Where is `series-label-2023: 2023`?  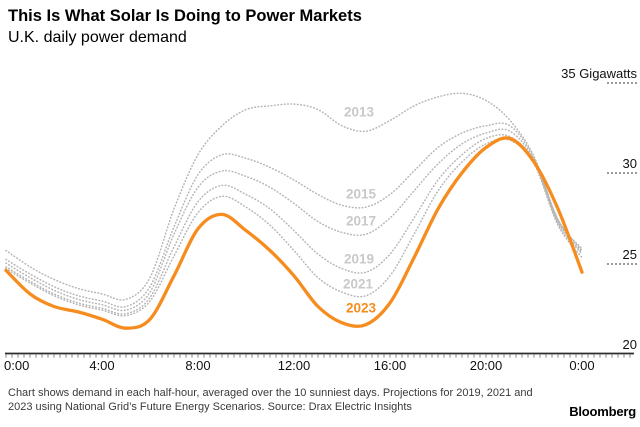
series-label-2023: 2023 is located at coordinates (361, 308).